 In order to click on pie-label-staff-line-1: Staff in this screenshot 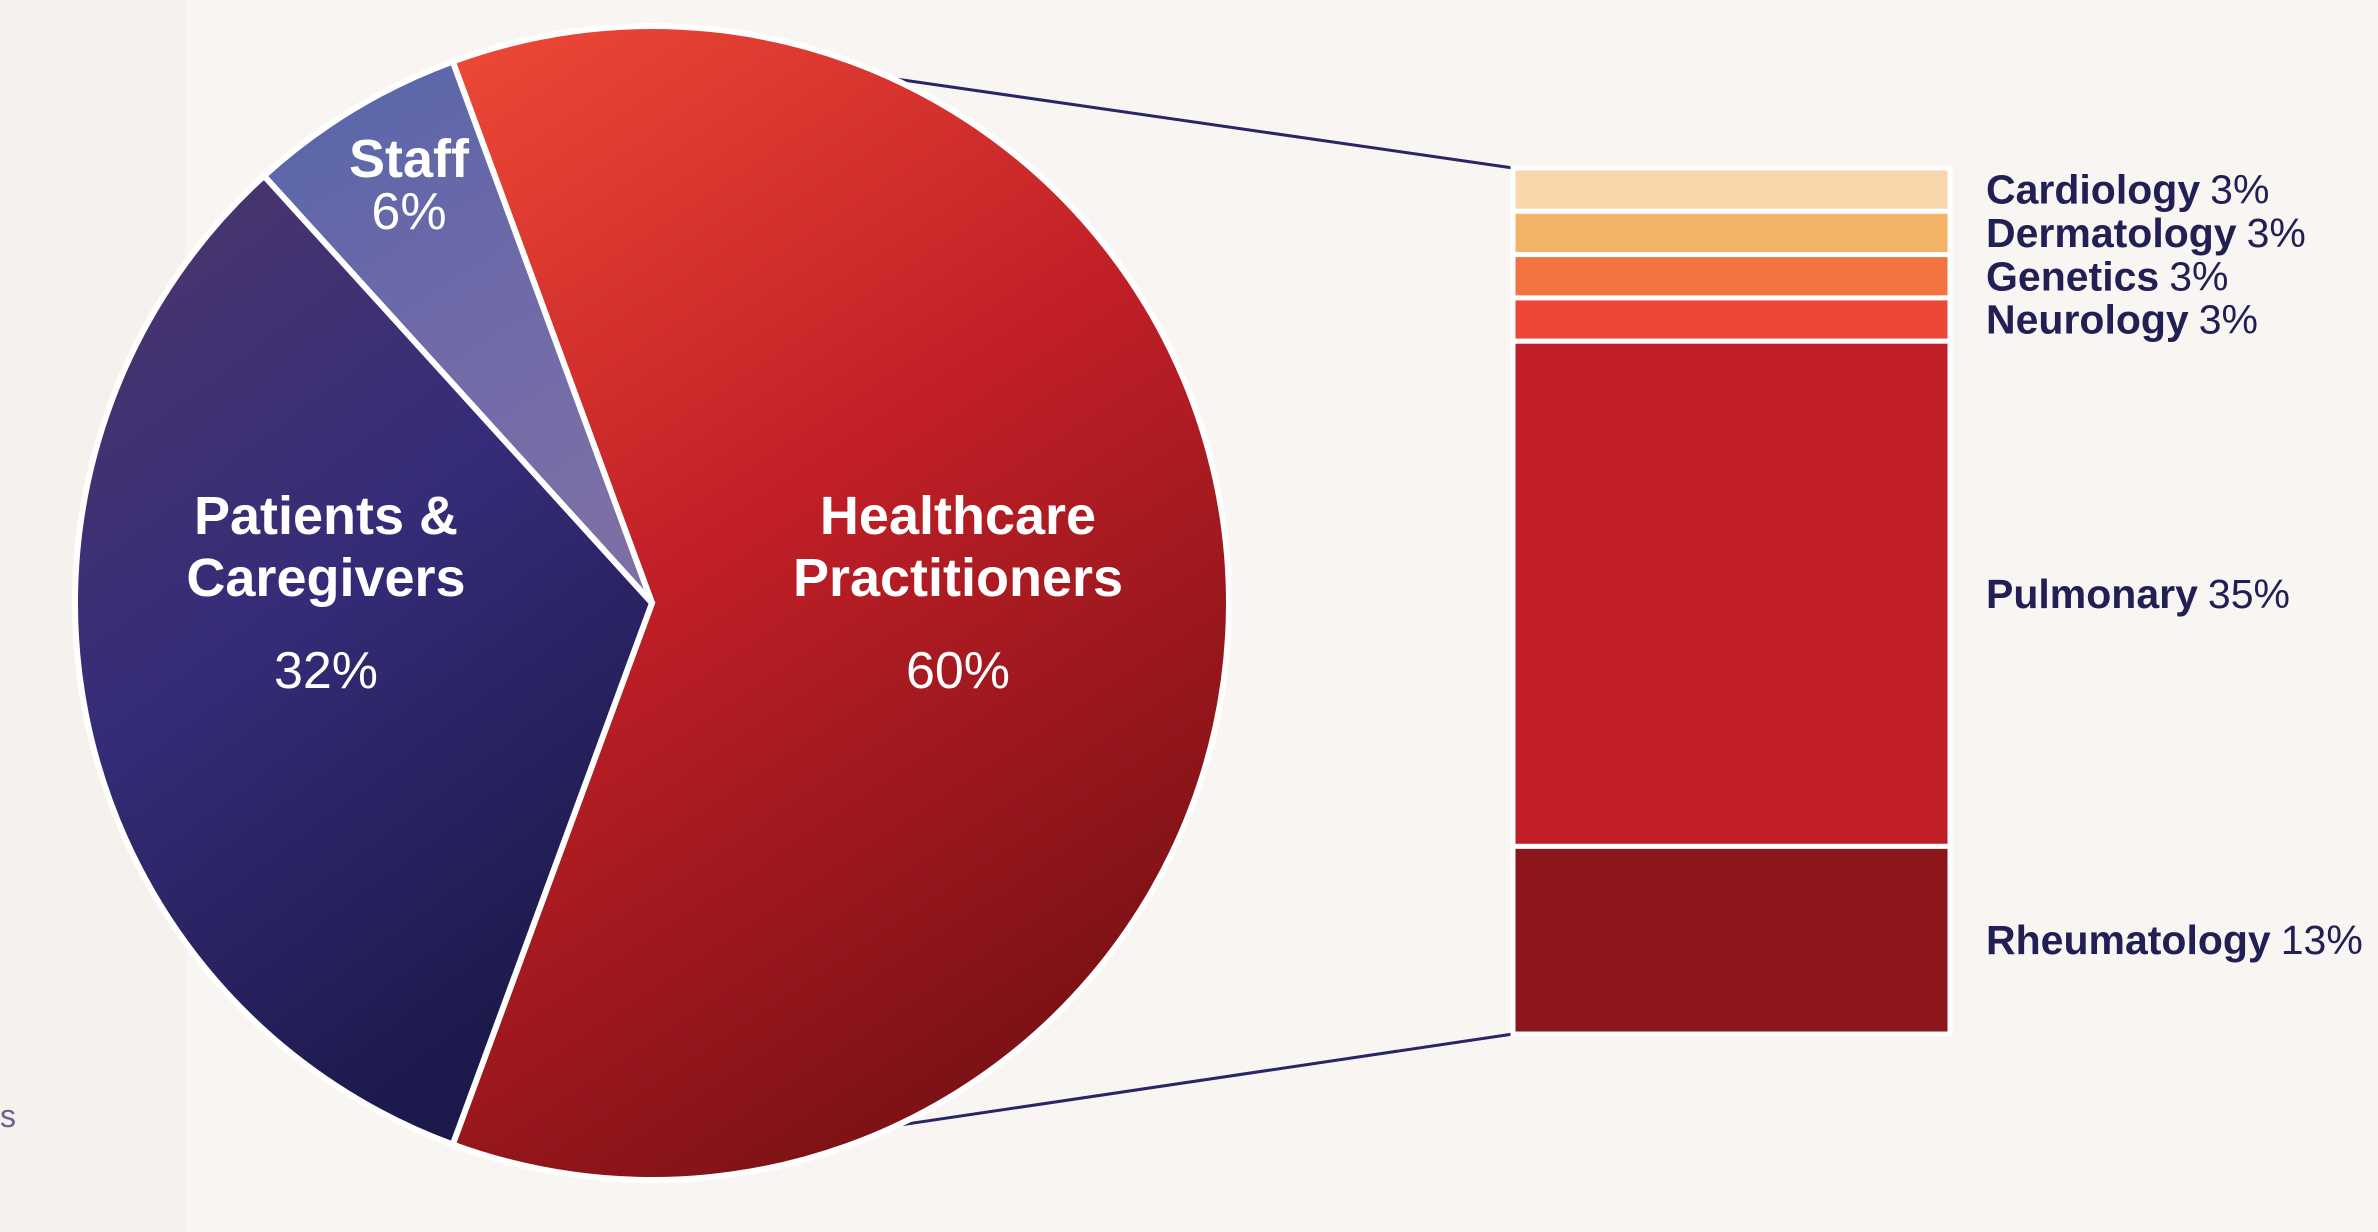, I will do `click(409, 159)`.